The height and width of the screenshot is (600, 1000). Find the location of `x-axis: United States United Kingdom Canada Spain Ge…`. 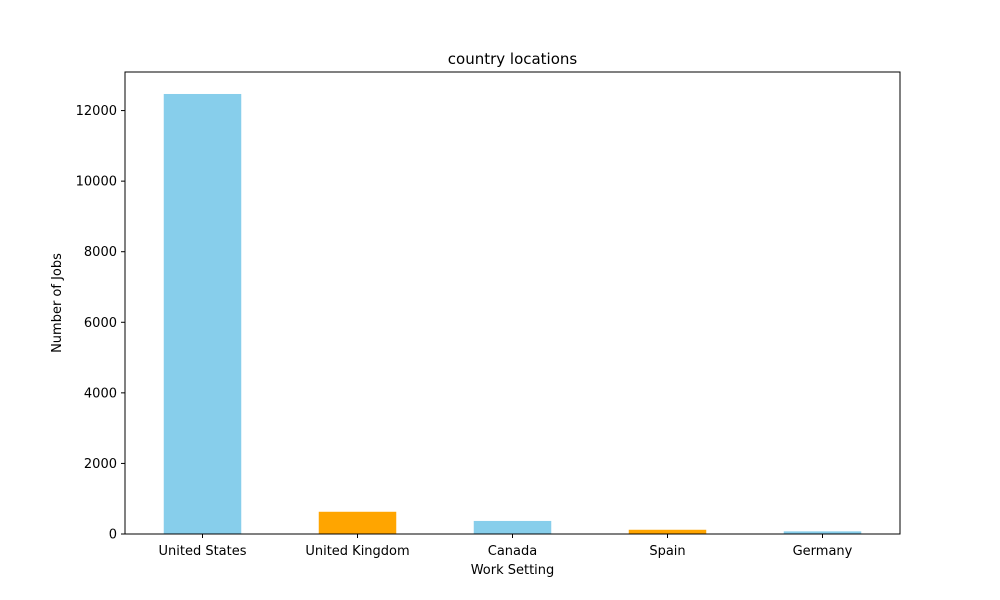

x-axis: United States United Kingdom Canada Spain Ge… is located at coordinates (505, 546).